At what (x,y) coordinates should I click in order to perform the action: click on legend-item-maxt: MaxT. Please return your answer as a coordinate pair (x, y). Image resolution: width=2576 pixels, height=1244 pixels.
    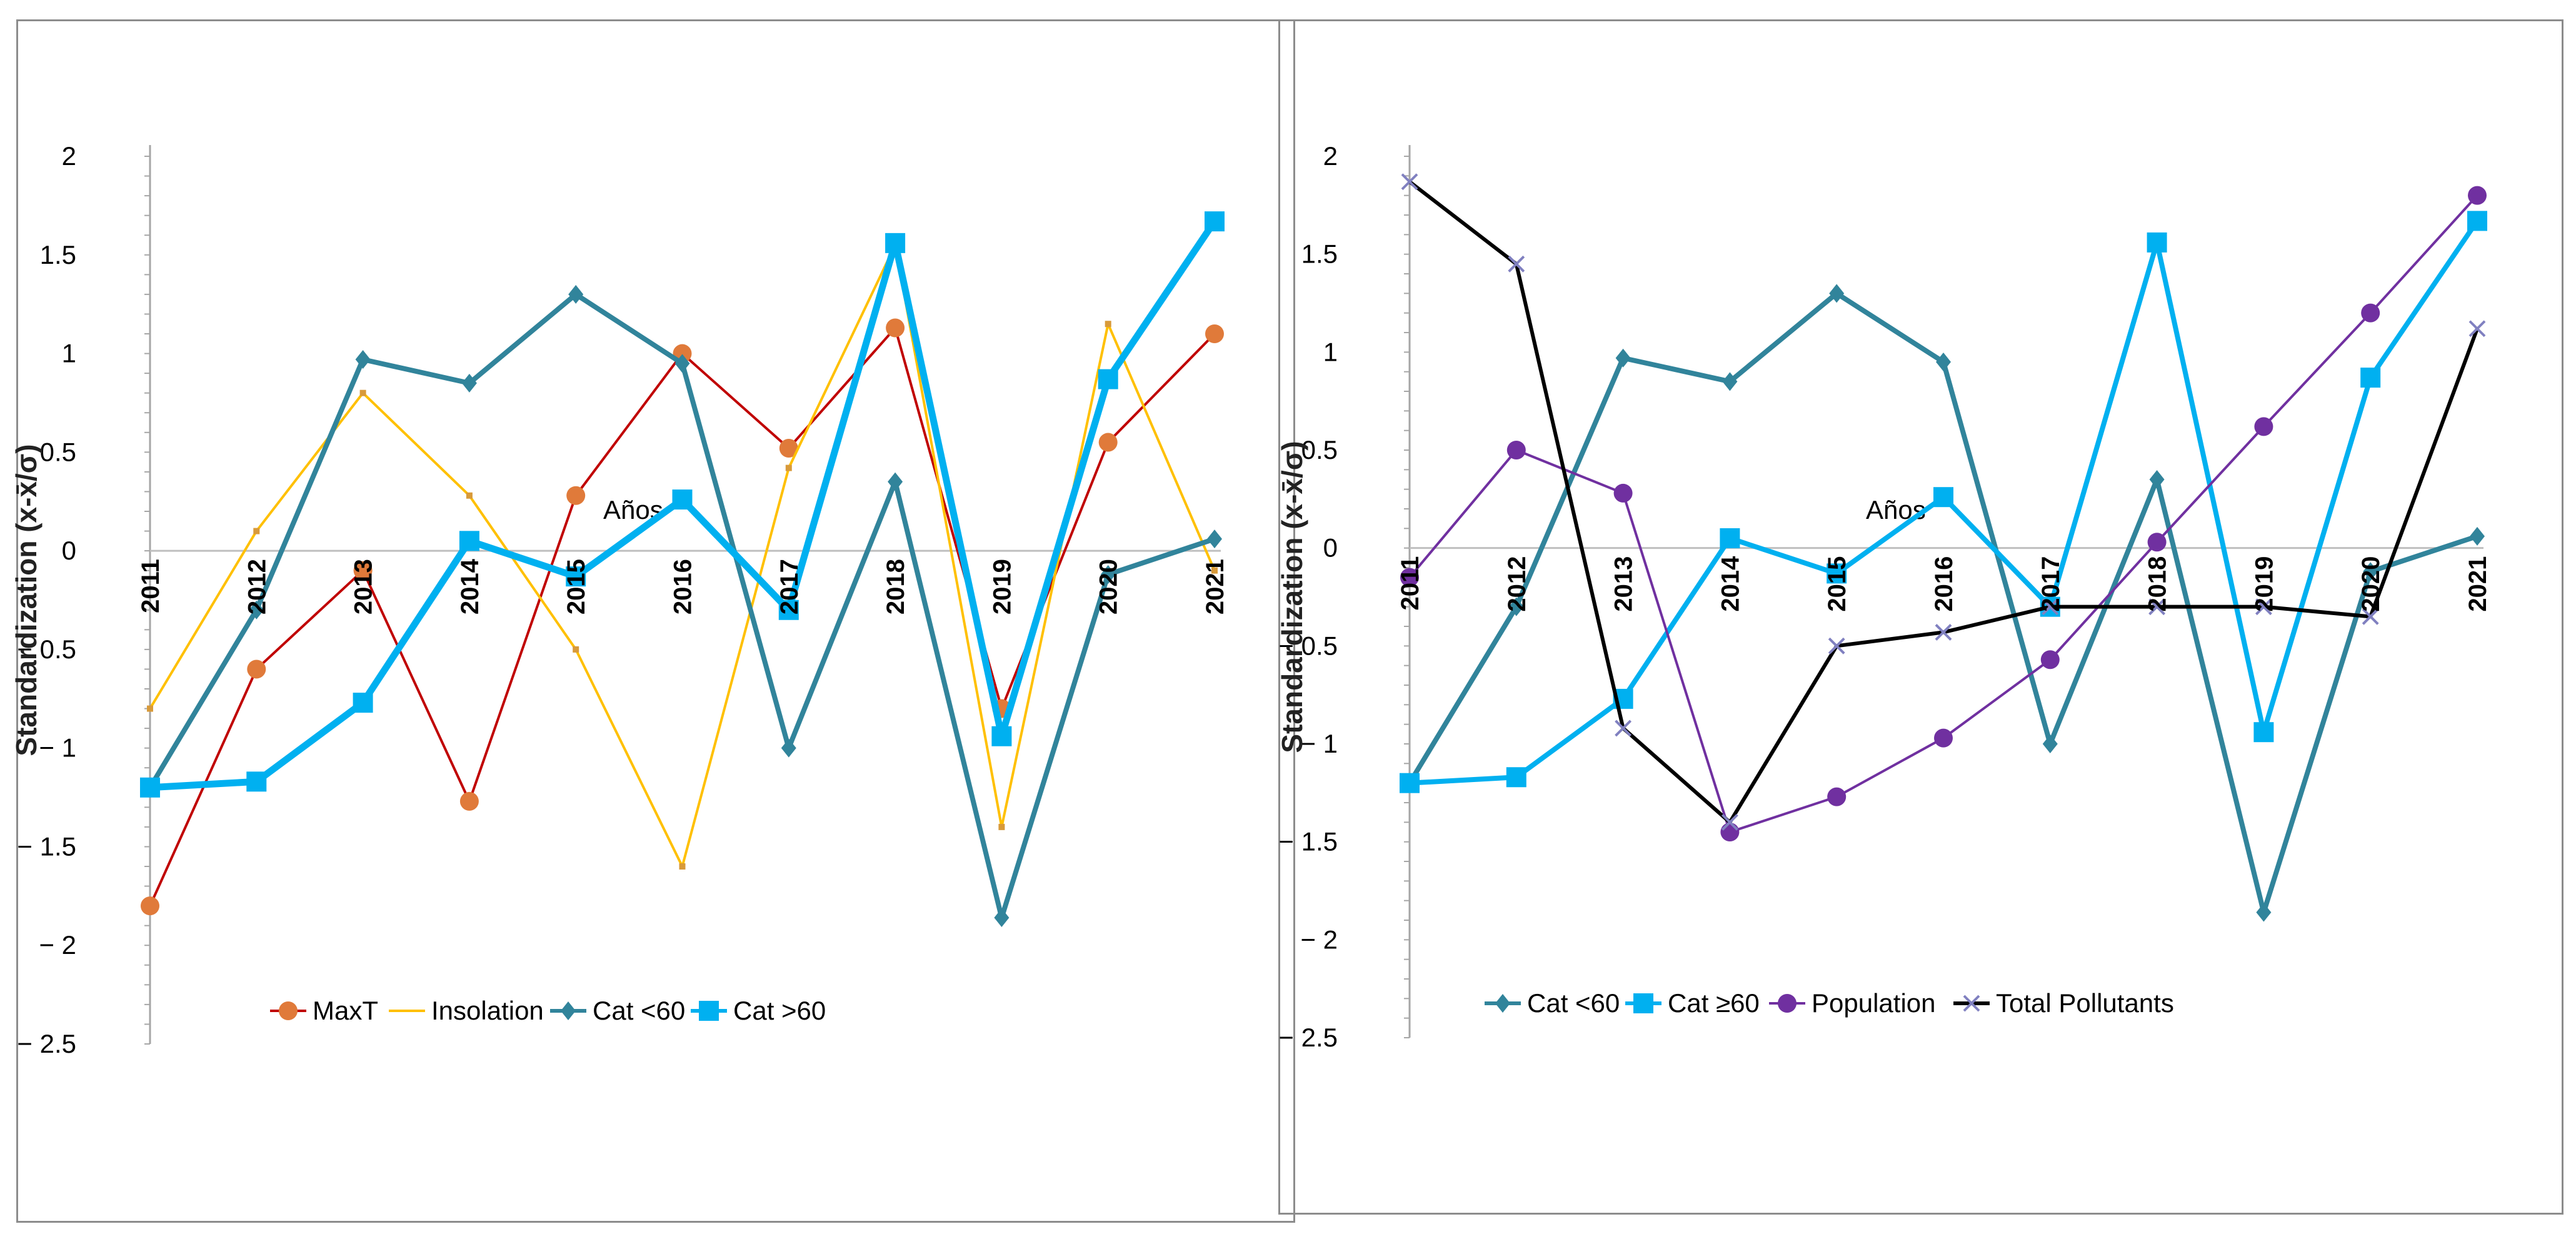
    Looking at the image, I should click on (324, 1010).